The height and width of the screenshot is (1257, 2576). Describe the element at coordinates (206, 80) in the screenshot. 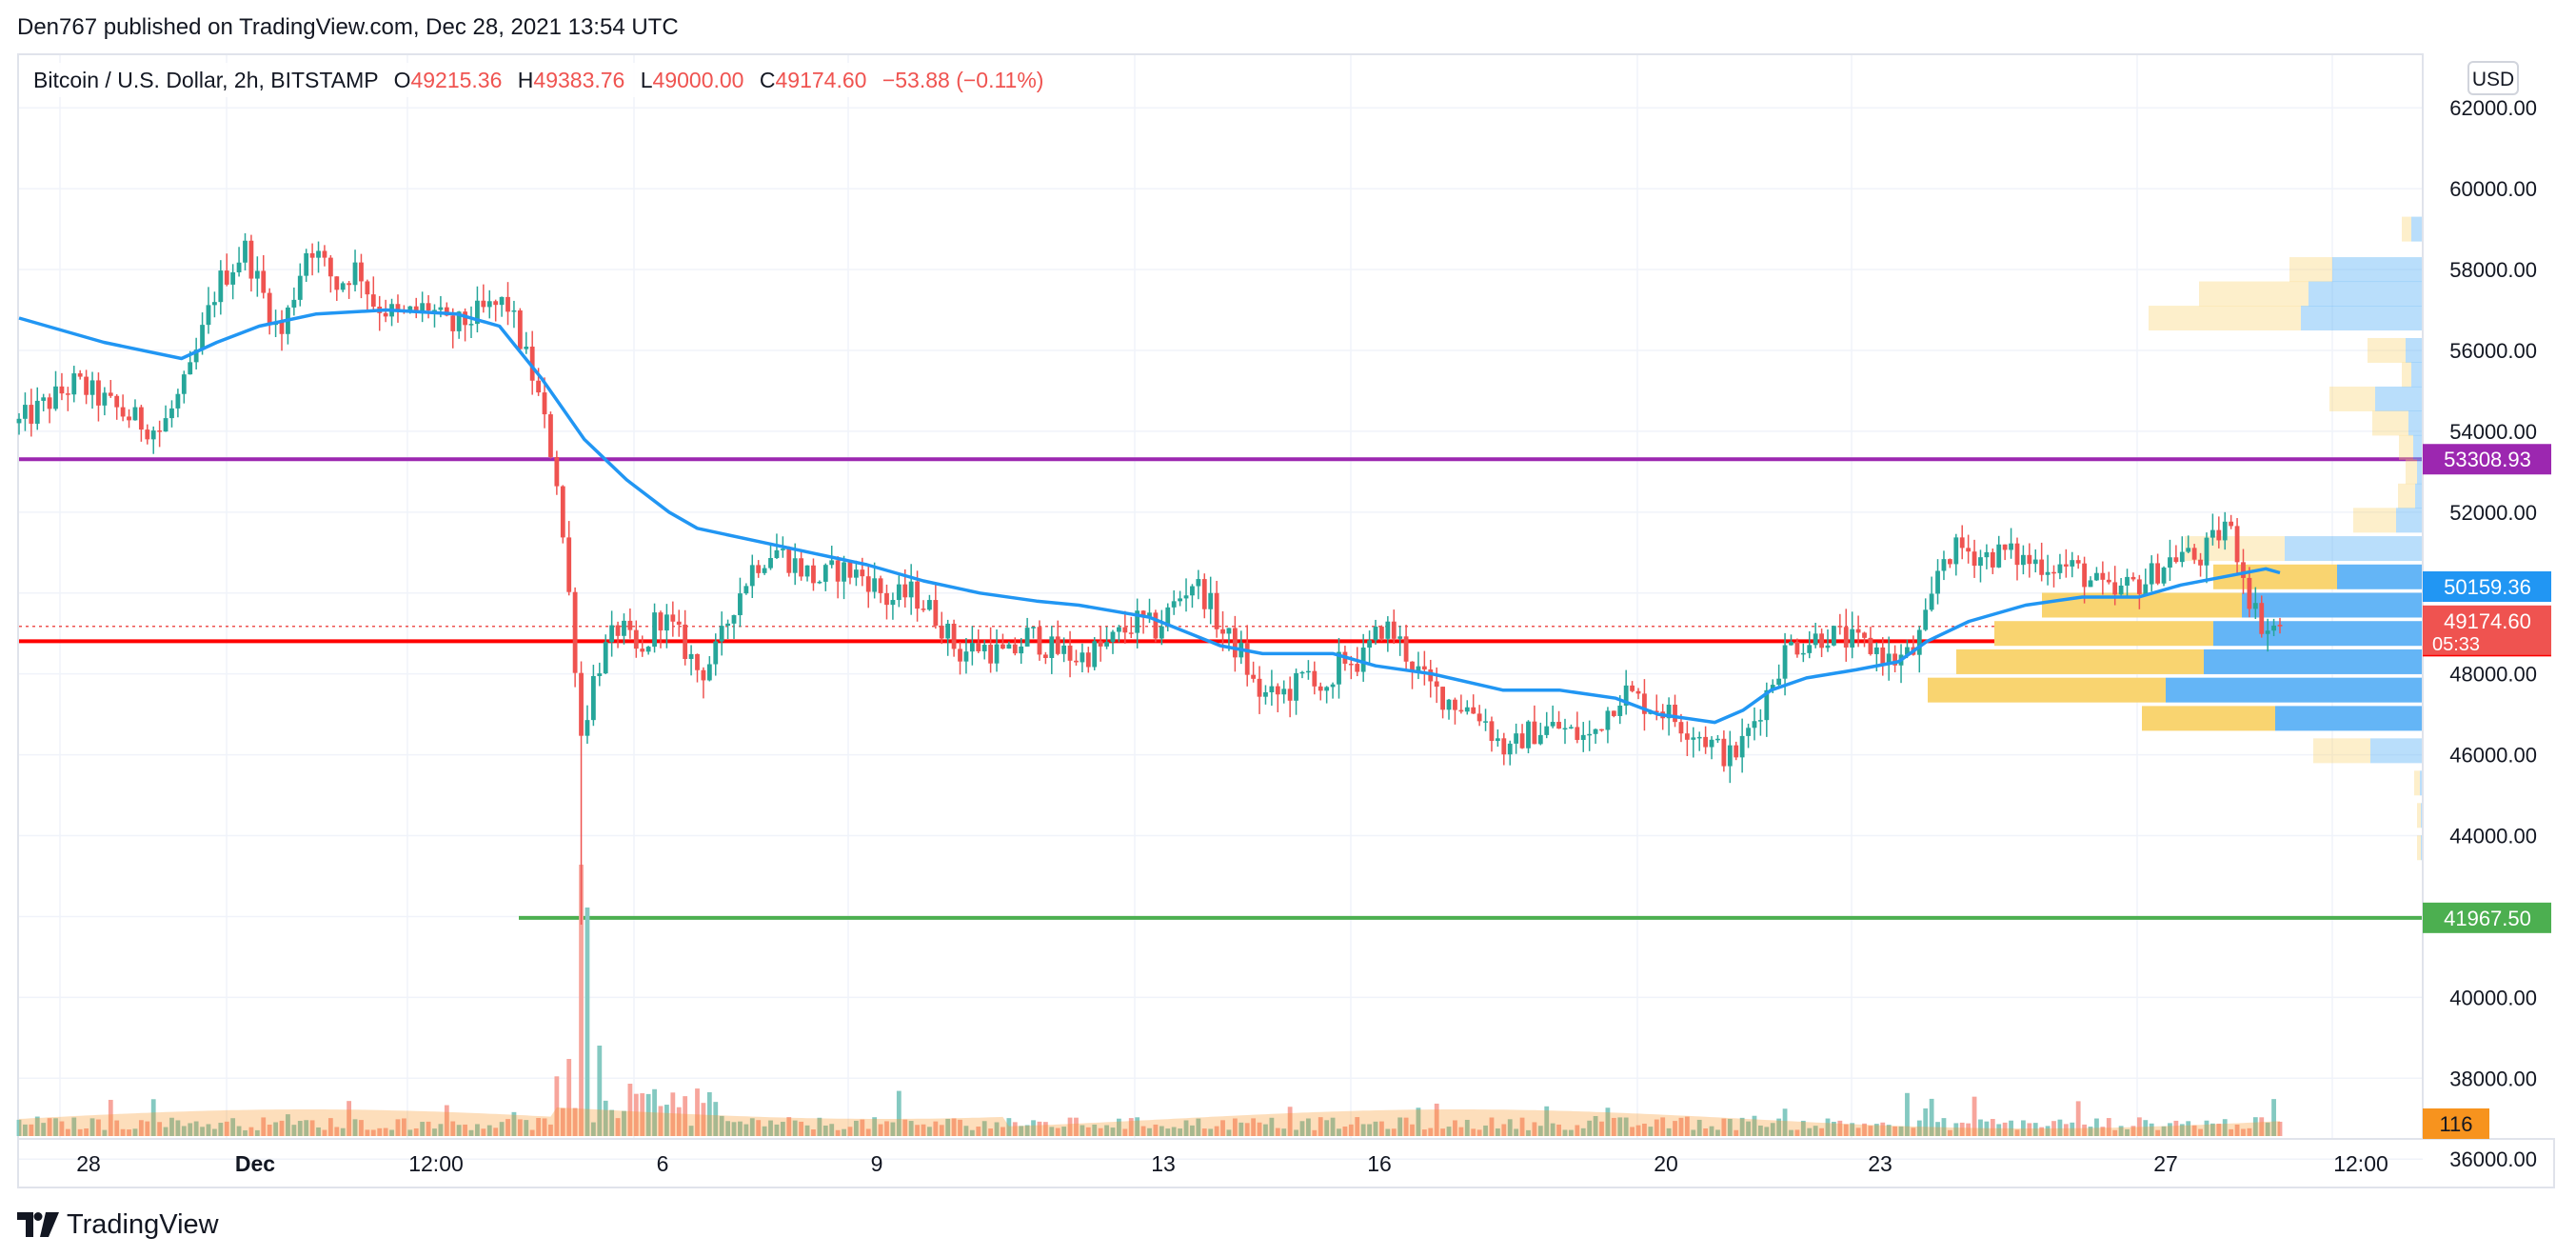

I see `symbol-title: Bitcoin / U.S. Dollar, 2h, BITSTAMP` at that location.